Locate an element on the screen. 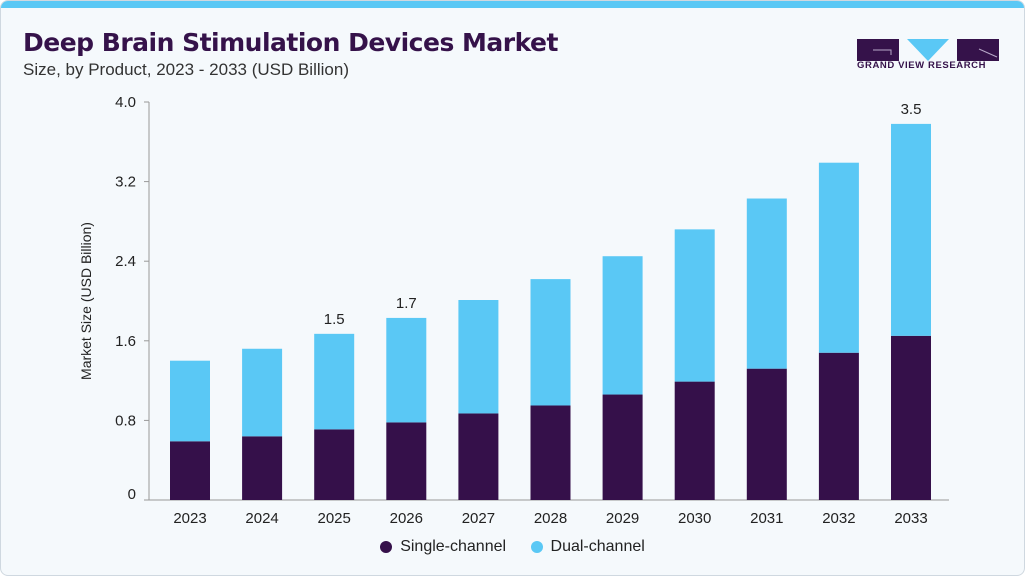  data-label-2033: 3.5 is located at coordinates (911, 109).